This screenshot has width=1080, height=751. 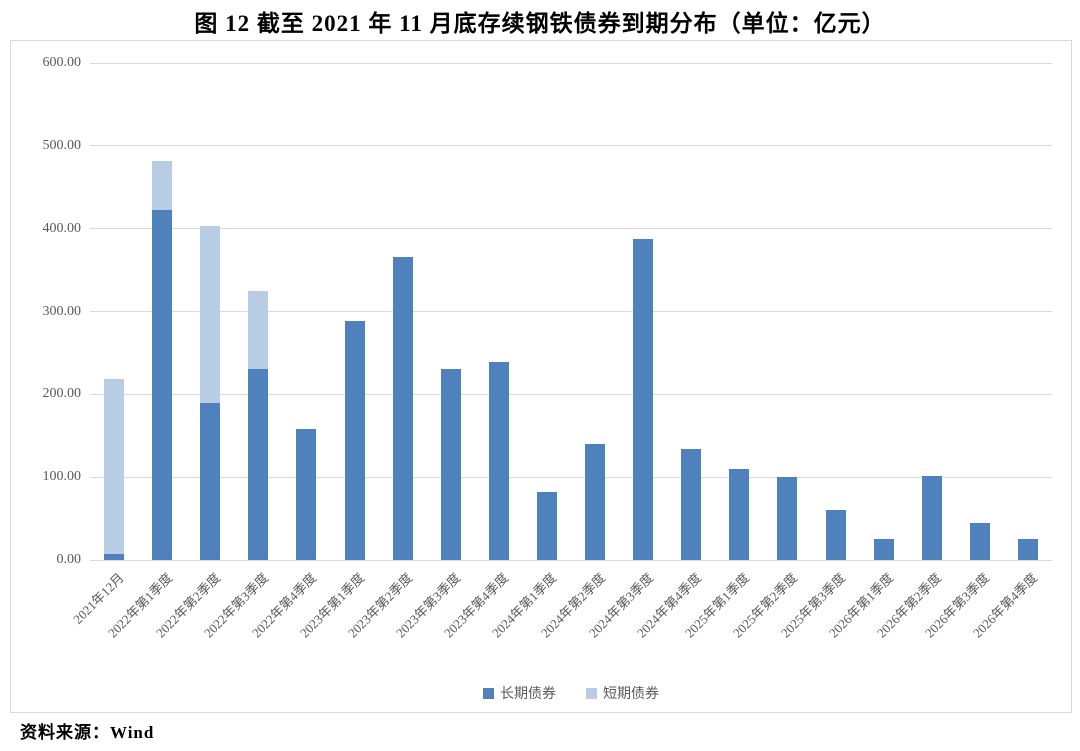 I want to click on y-axis-tick-label: 200.00, so click(x=62, y=394).